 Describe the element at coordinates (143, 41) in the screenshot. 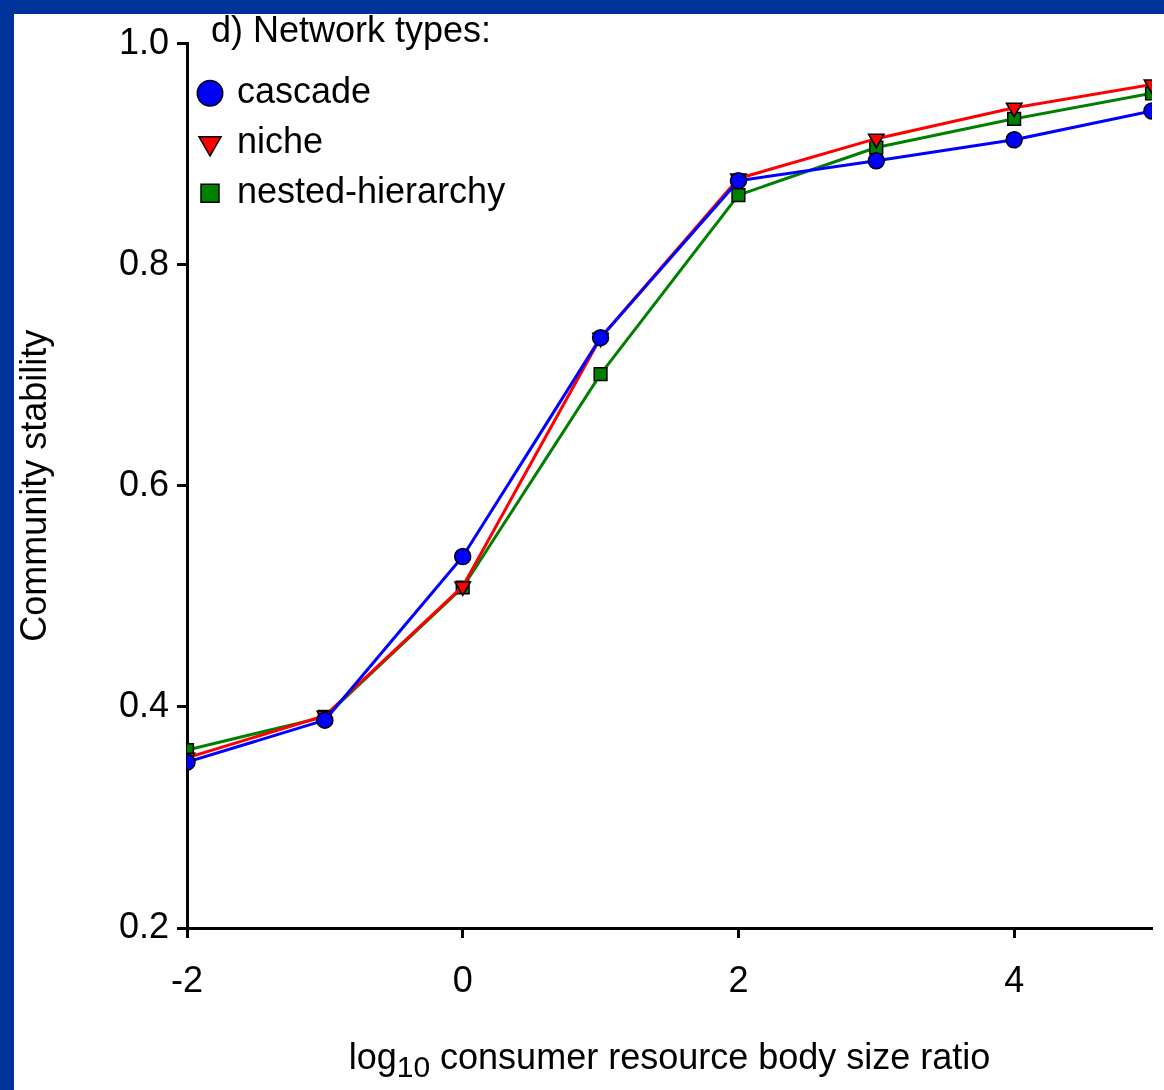

I see `y-tick-label: 1.0` at that location.